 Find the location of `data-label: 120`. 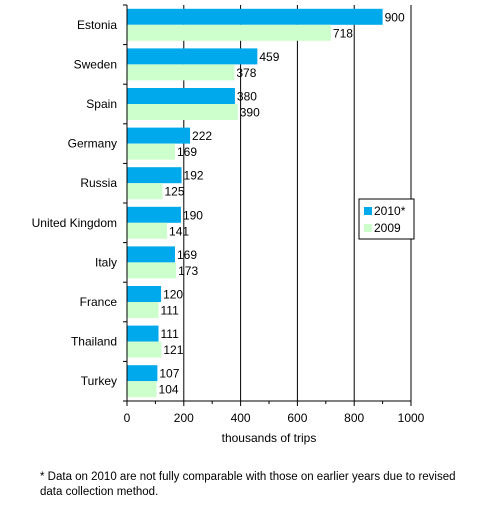

data-label: 120 is located at coordinates (173, 295).